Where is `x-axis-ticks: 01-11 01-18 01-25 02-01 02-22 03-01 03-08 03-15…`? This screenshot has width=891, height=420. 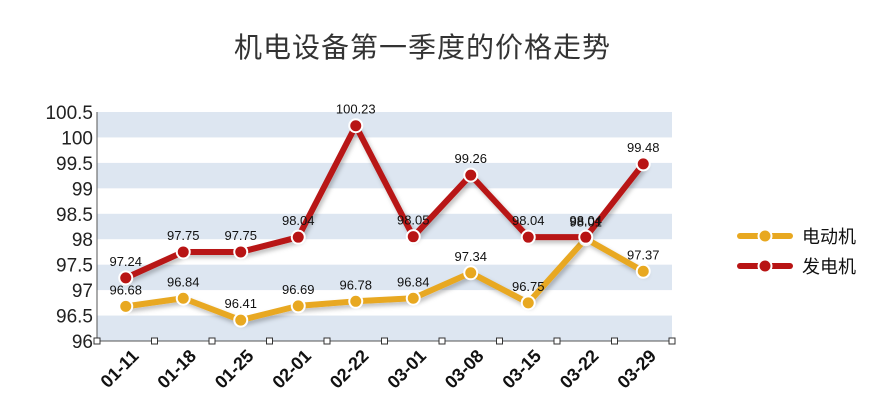
x-axis-ticks: 01-11 01-18 01-25 02-01 02-22 03-01 03-08 03-15… is located at coordinates (378, 369).